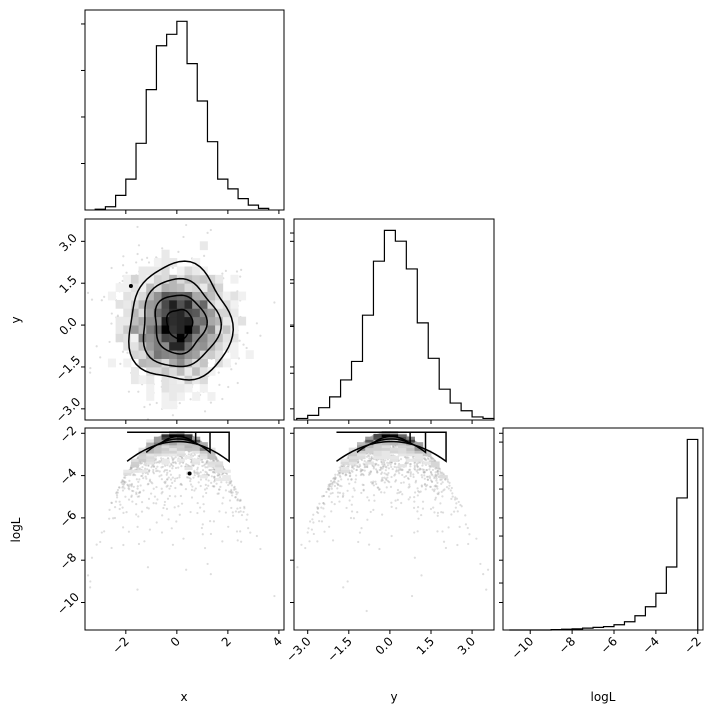  Describe the element at coordinates (181, 324) in the screenshot. I see `x-y-contour` at that location.